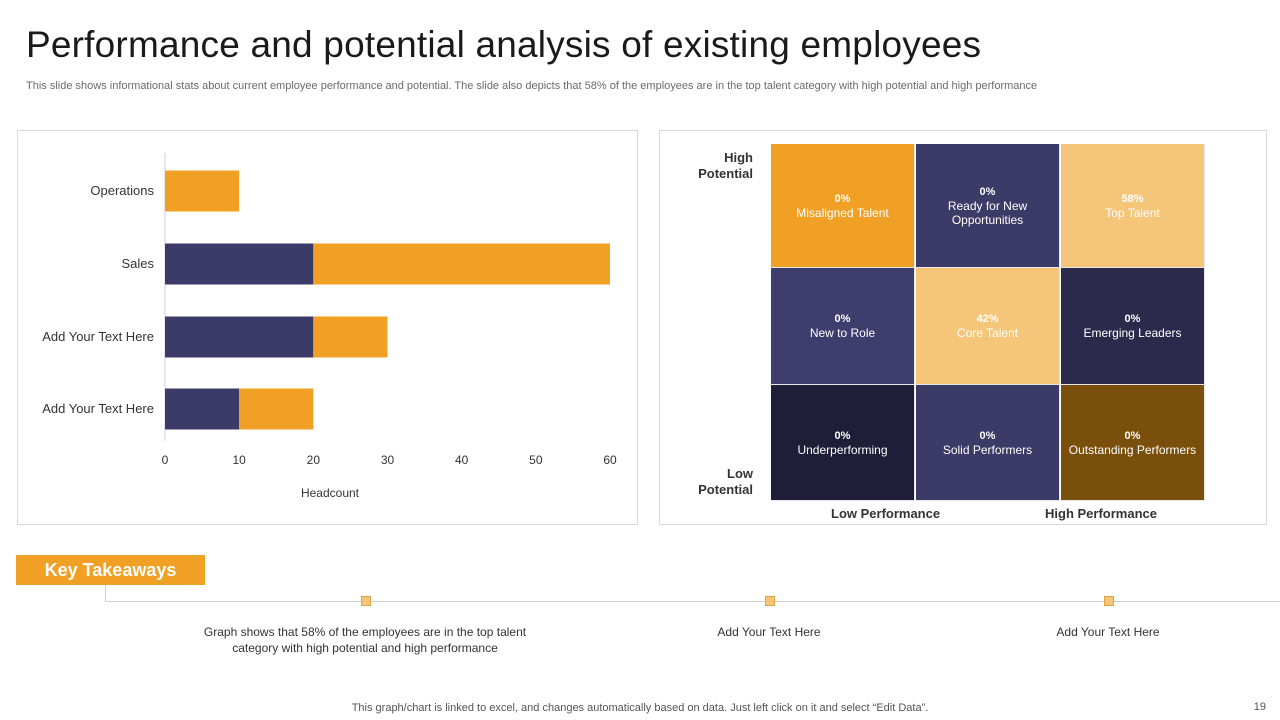  What do you see at coordinates (388, 460) in the screenshot?
I see `x-tick-label: 30` at bounding box center [388, 460].